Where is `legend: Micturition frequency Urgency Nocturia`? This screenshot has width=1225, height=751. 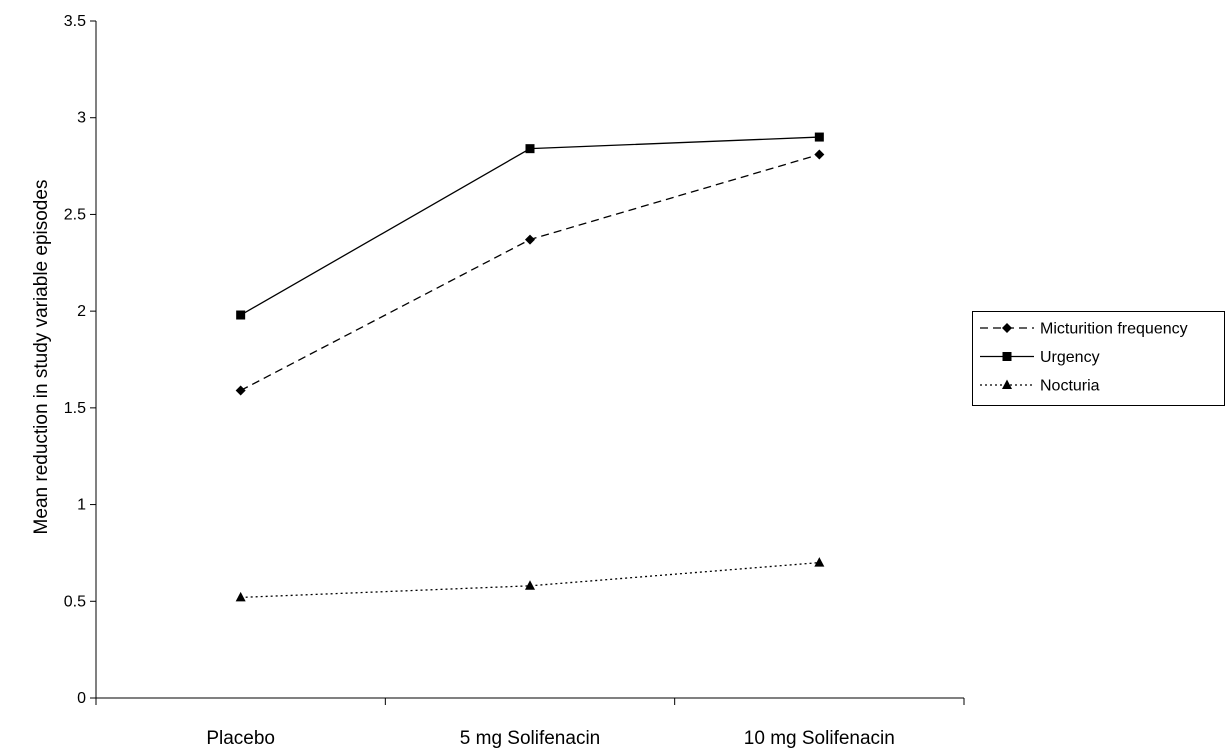 legend: Micturition frequency Urgency Nocturia is located at coordinates (1098, 358).